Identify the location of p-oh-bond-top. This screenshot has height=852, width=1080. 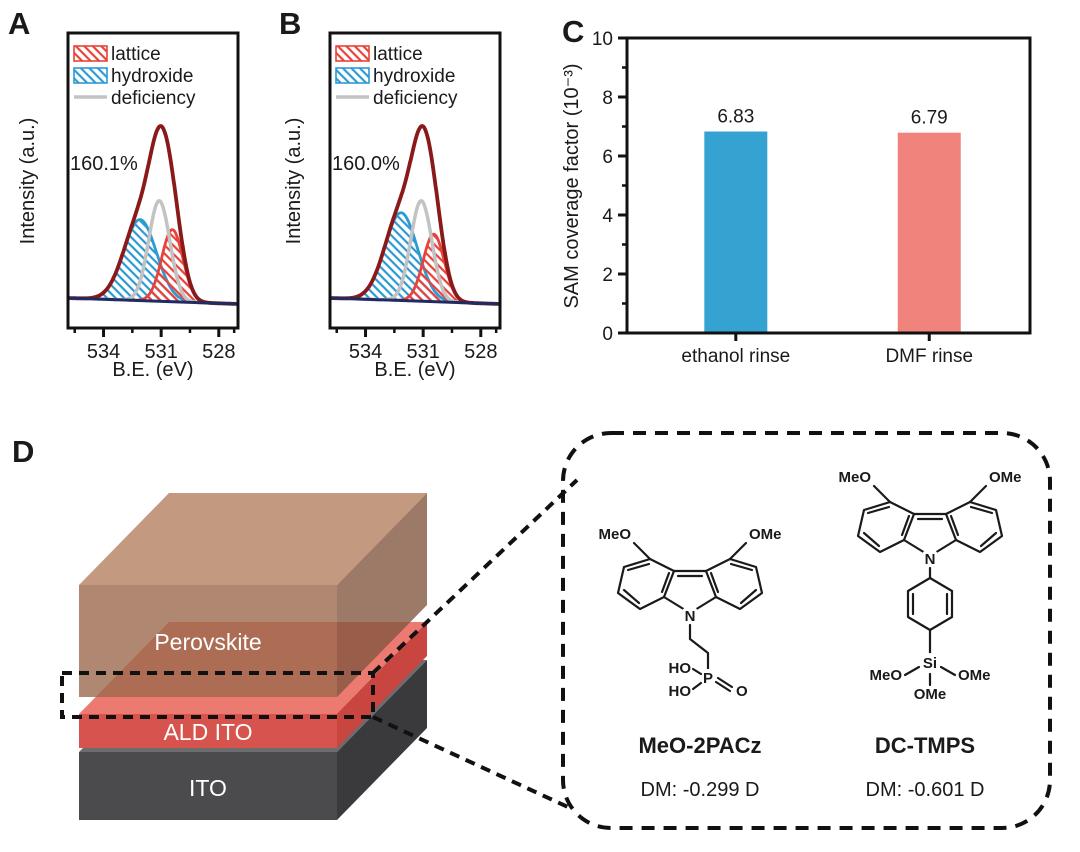
(697, 671).